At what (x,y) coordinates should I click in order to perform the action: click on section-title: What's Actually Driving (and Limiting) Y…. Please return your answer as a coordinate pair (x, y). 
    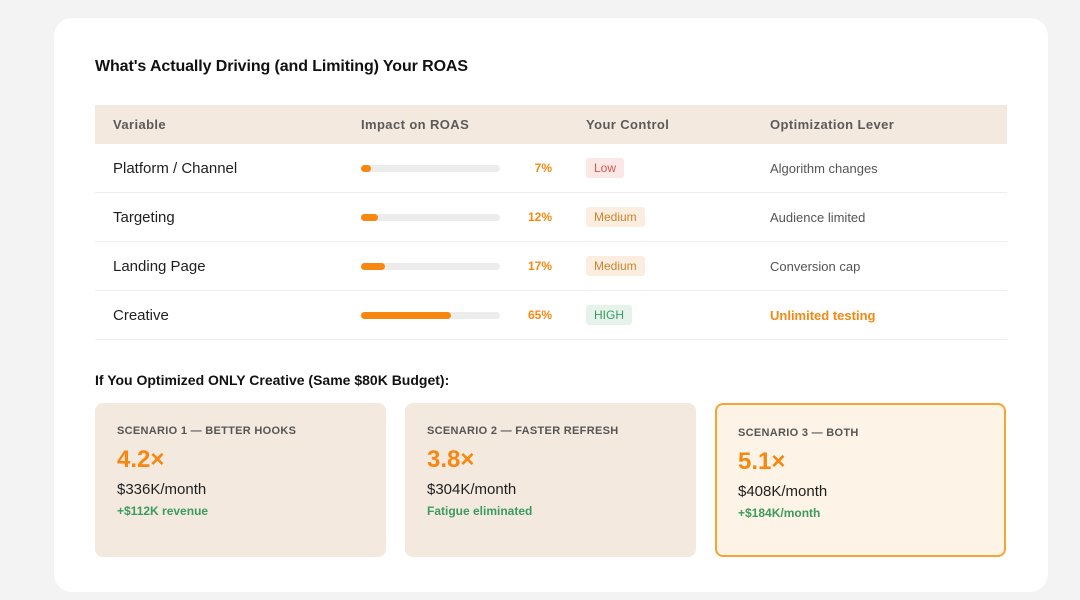
    Looking at the image, I should click on (281, 66).